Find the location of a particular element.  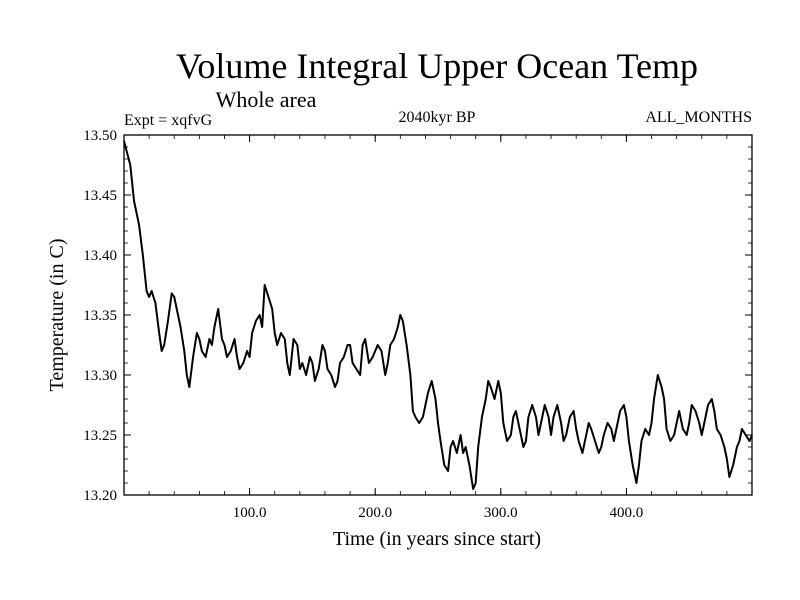

x-tick-label: 300.0 is located at coordinates (501, 513).